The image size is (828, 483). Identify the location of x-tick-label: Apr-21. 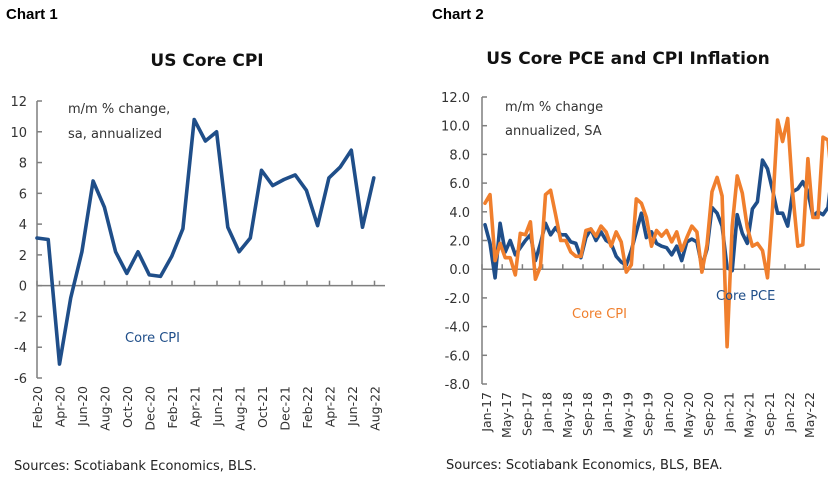
(195, 406).